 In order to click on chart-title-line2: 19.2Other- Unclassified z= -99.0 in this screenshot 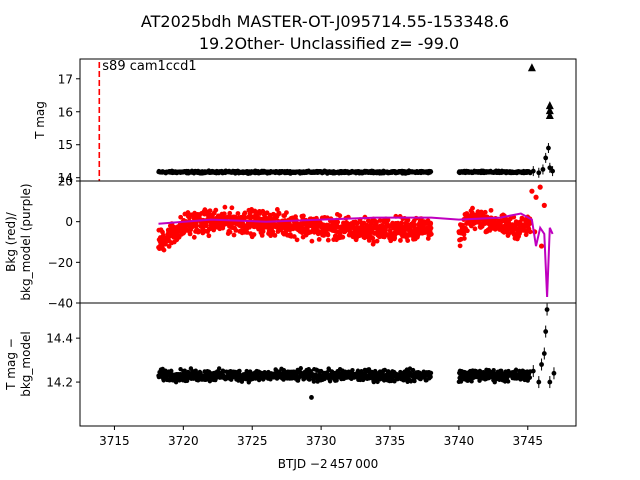, I will do `click(329, 43)`.